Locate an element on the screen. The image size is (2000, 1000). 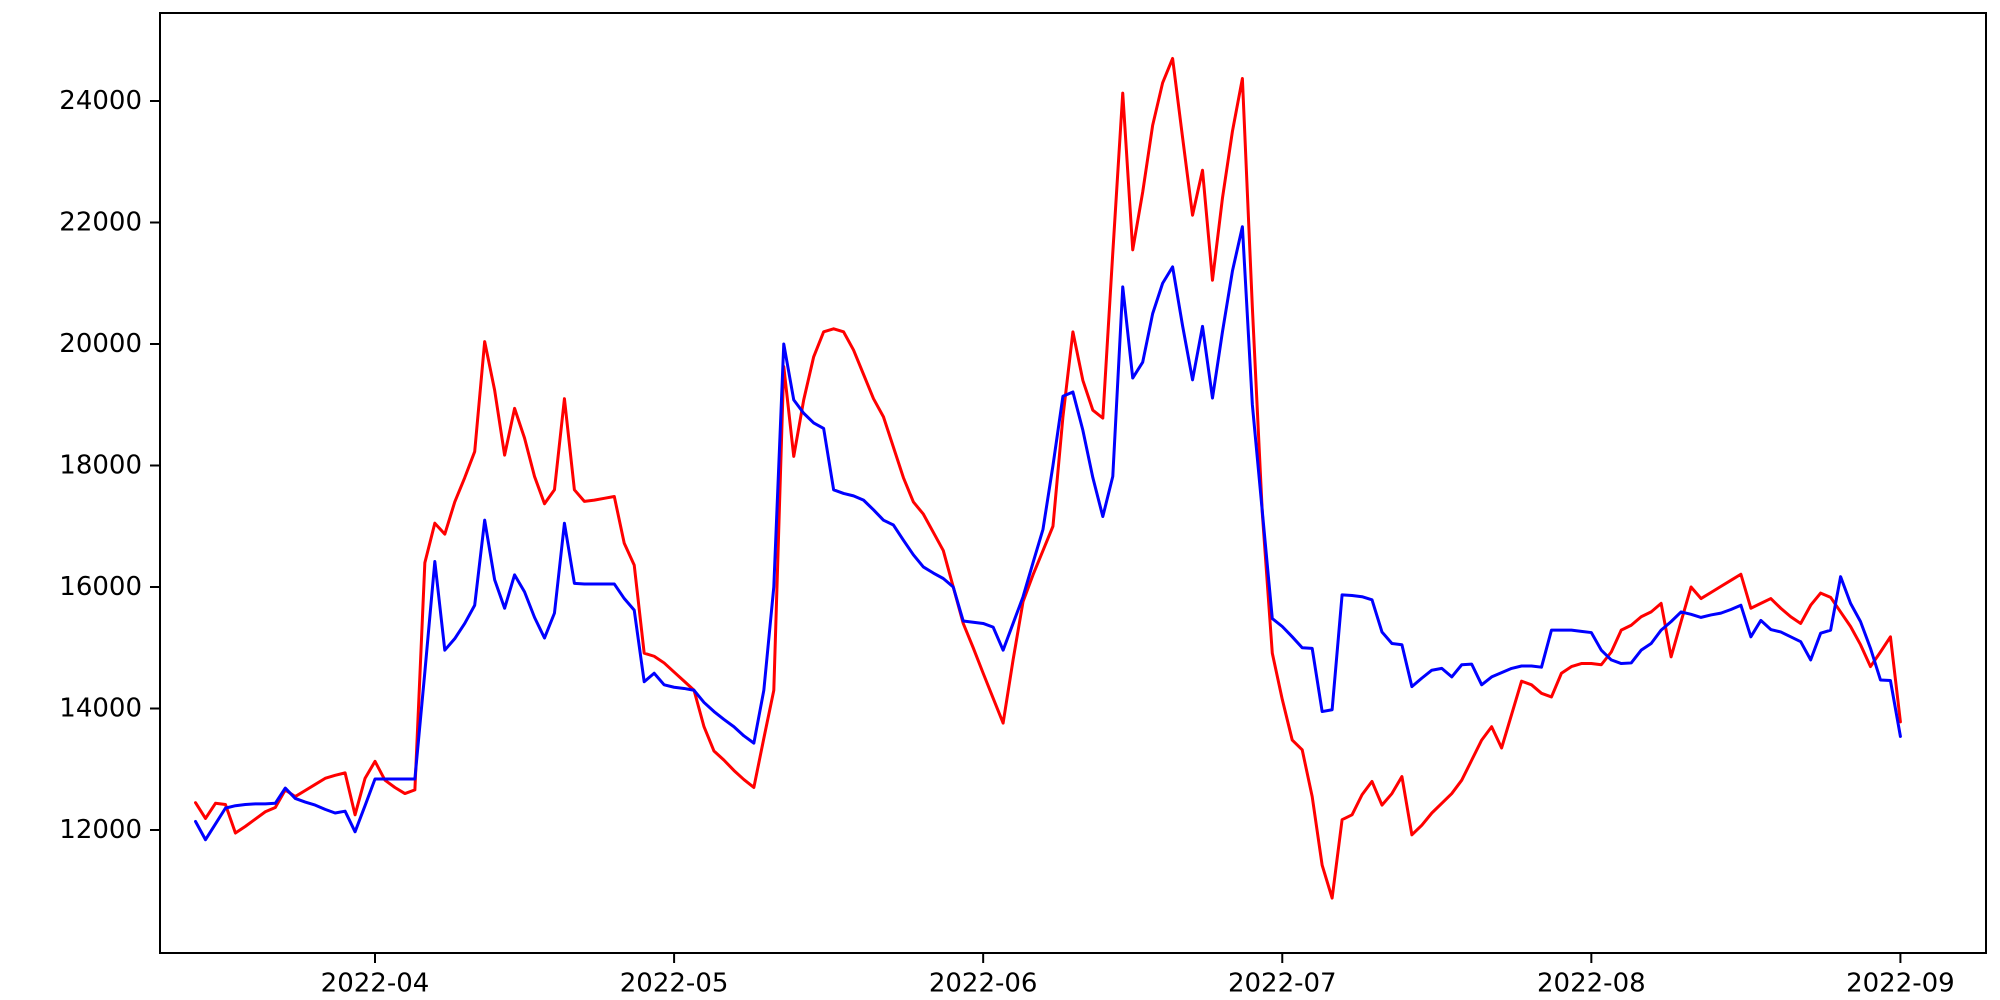
x-tick-label: 2022-08 is located at coordinates (1591, 983).